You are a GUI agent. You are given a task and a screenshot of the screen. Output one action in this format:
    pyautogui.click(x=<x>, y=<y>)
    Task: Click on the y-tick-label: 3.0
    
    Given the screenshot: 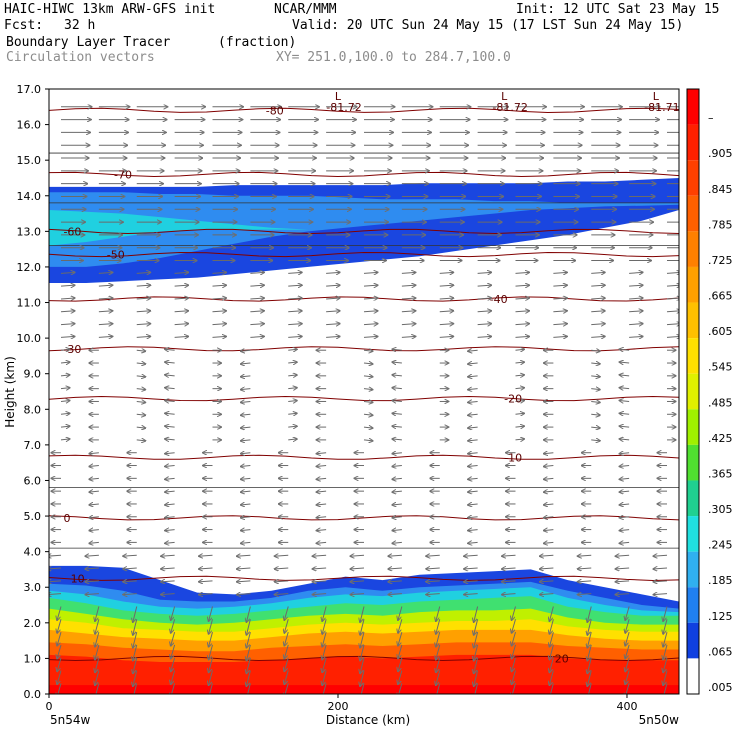 What is the action you would take?
    pyautogui.click(x=33, y=587)
    